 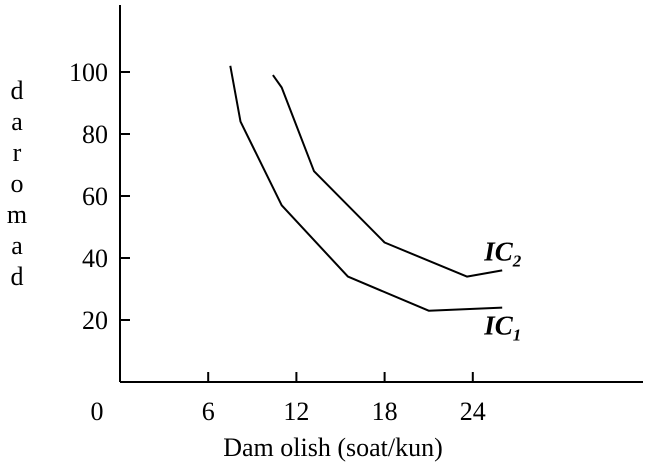 I want to click on y-axis-title-letter: o, so click(x=17, y=183).